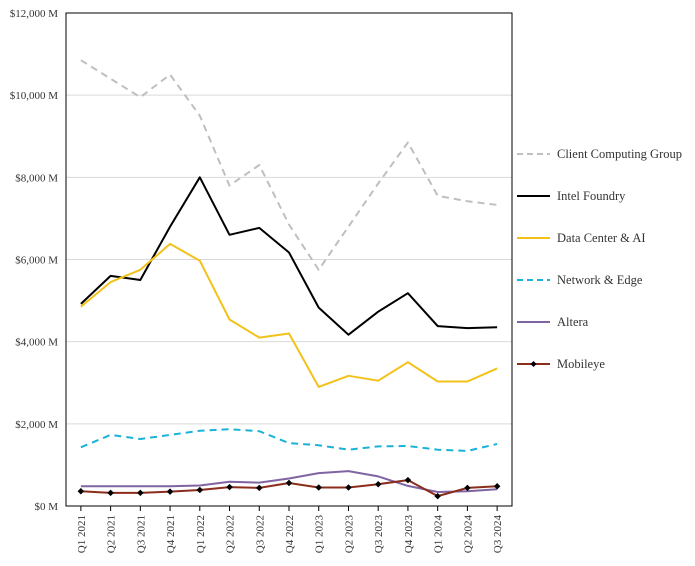  I want to click on x-tick-label: Q2 2021, so click(112, 534).